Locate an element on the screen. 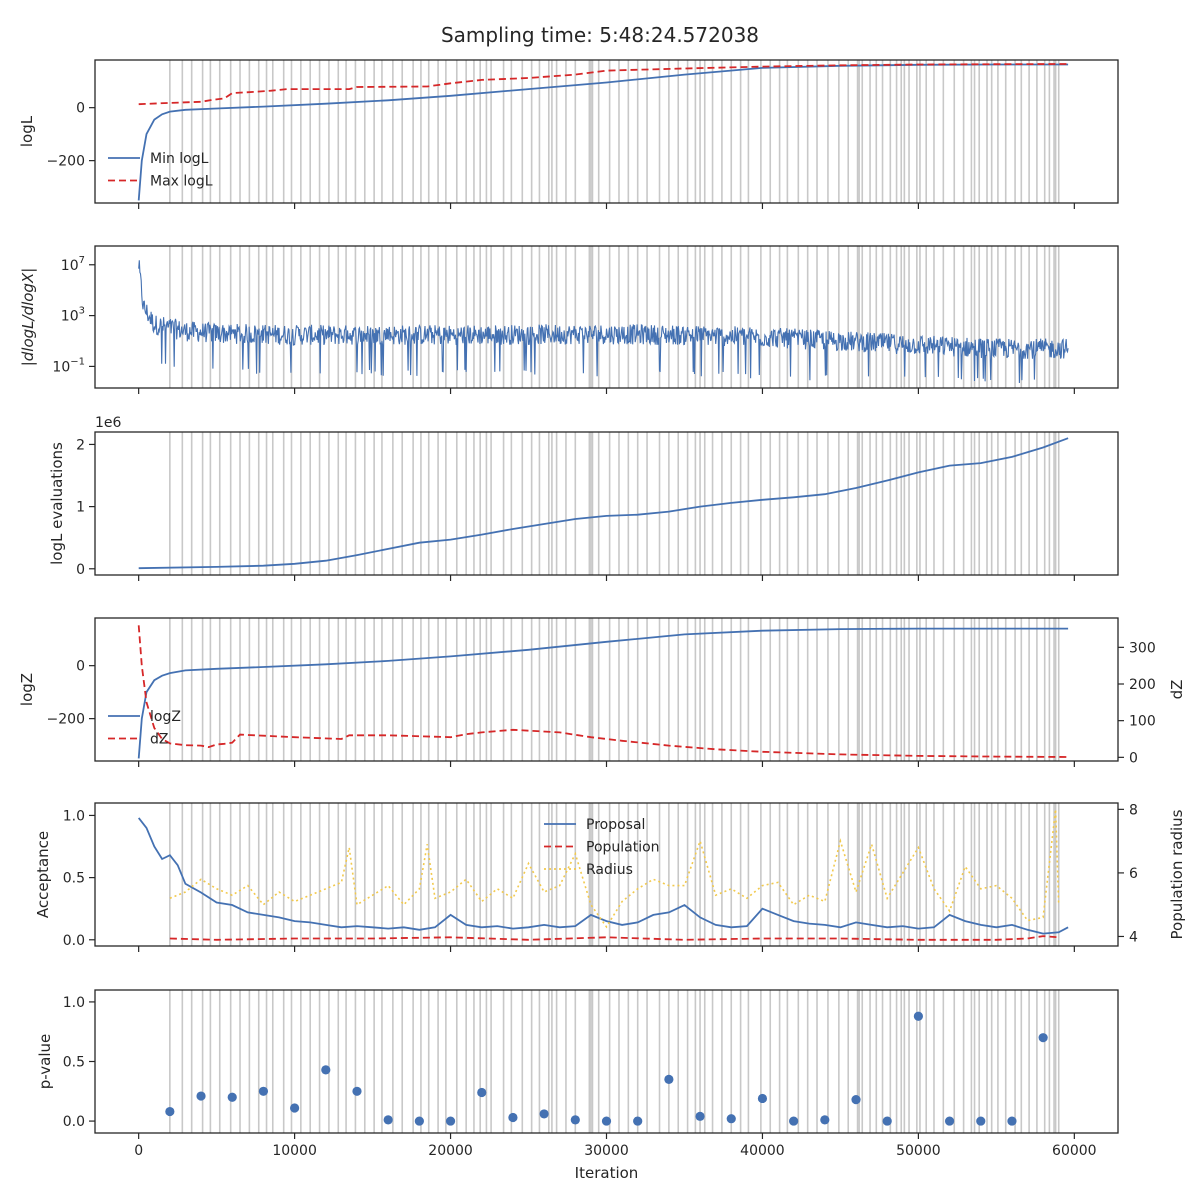 This screenshot has width=1200, height=1200. y2-tick-label: 0 is located at coordinates (1133, 758).